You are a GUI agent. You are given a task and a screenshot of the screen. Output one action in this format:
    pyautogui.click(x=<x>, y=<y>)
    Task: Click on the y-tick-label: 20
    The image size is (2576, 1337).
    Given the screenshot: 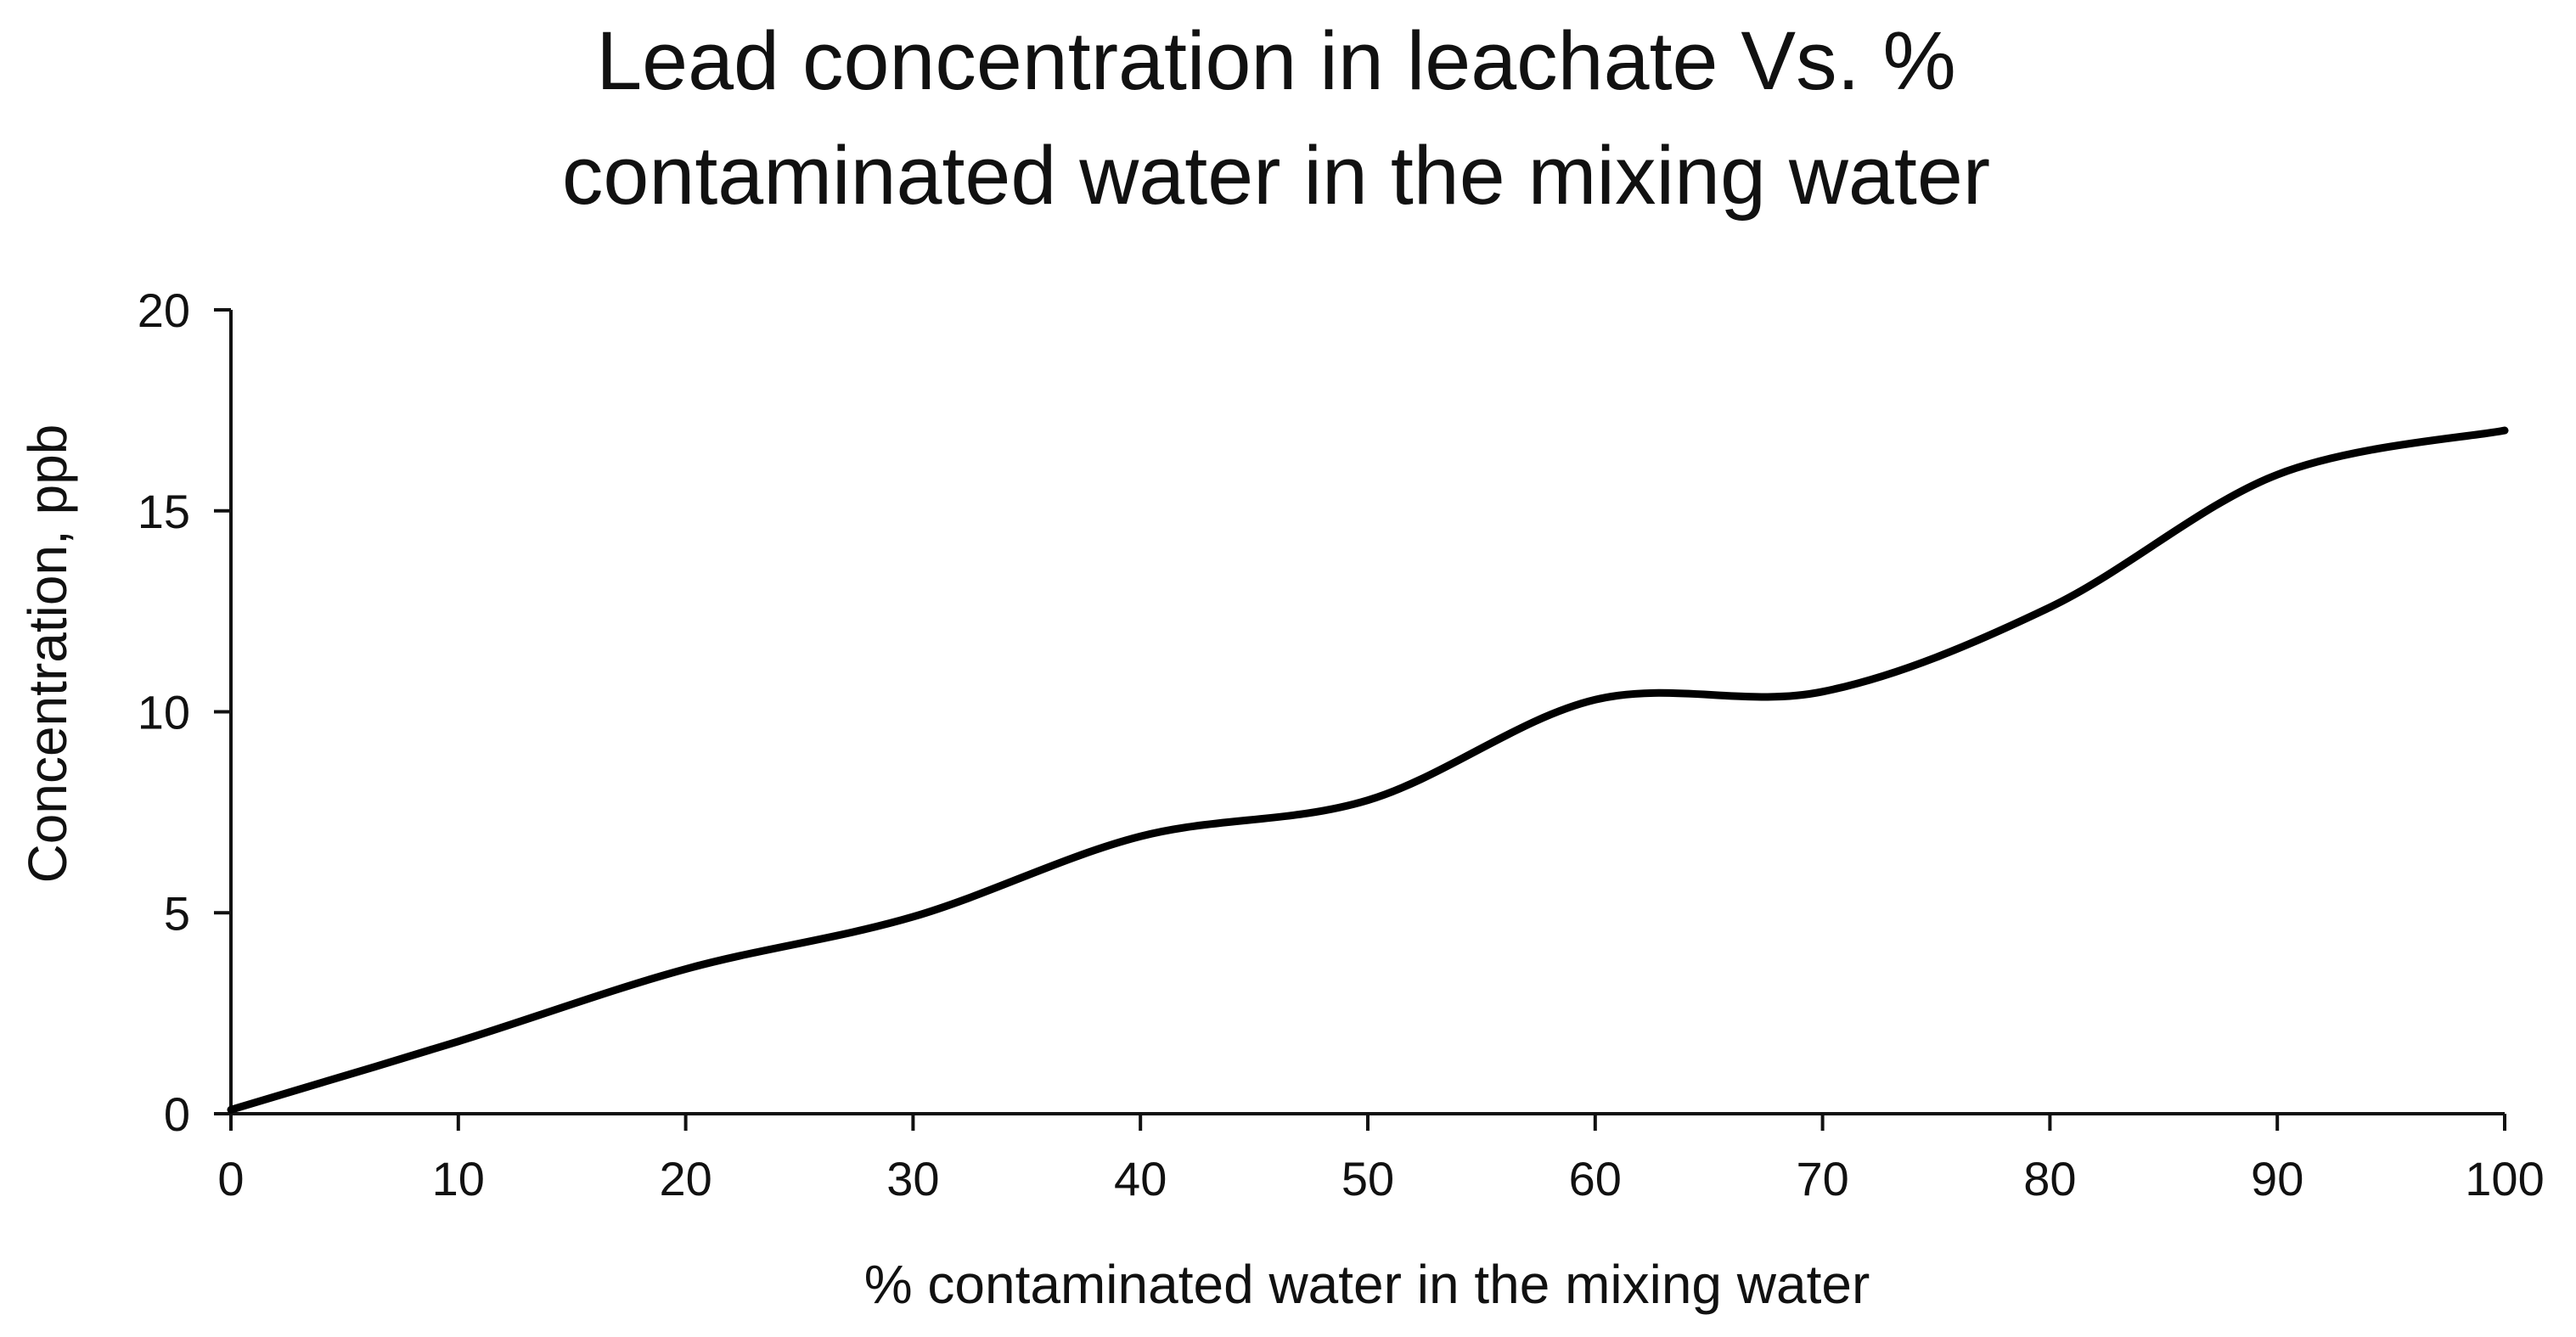 What is the action you would take?
    pyautogui.click(x=164, y=310)
    